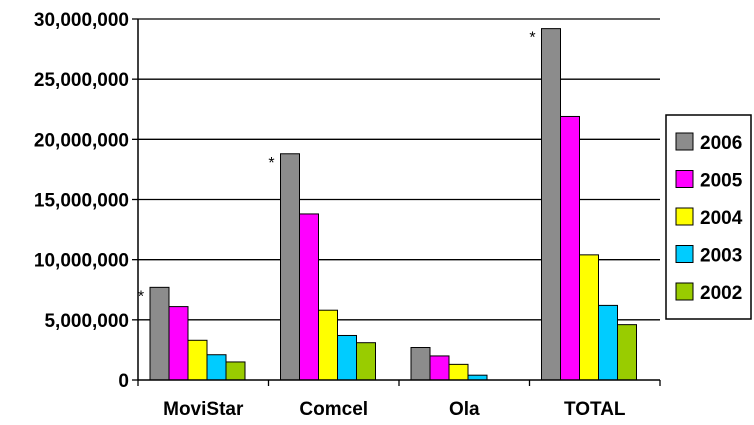 The width and height of the screenshot is (754, 425). I want to click on y-tick-label: 10,000,000, so click(81, 261).